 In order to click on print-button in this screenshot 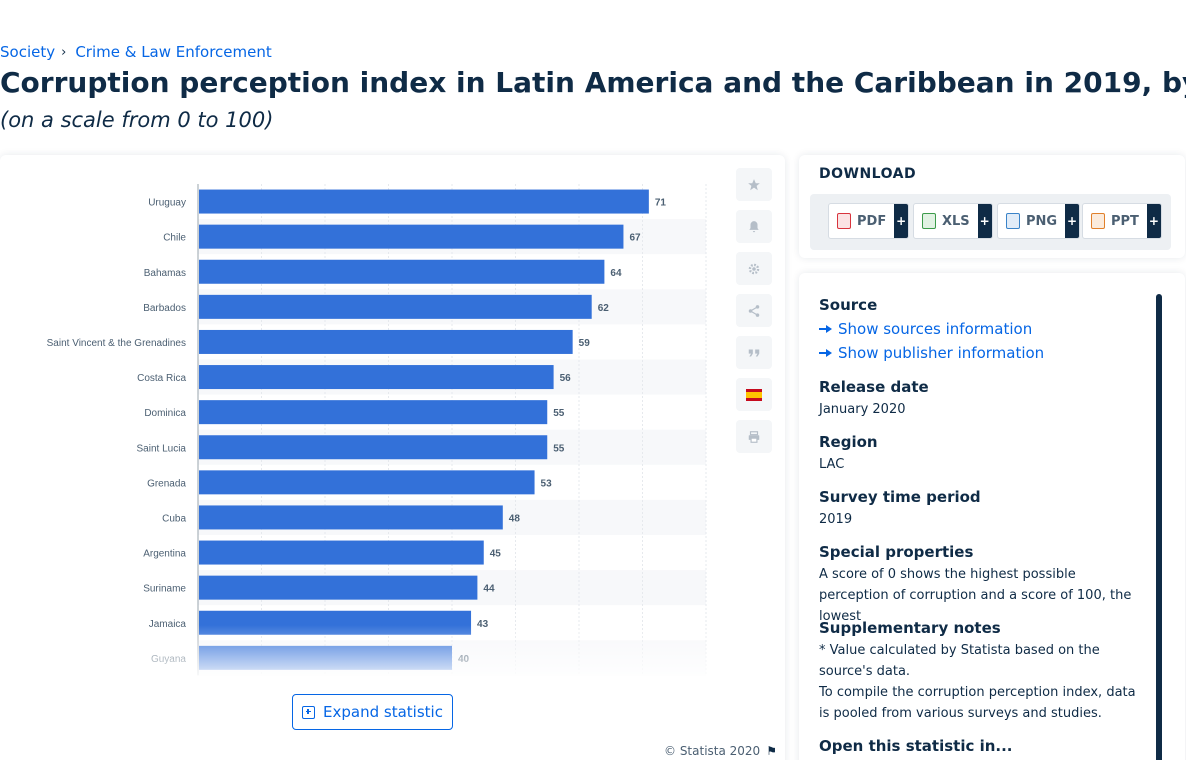, I will do `click(754, 436)`.